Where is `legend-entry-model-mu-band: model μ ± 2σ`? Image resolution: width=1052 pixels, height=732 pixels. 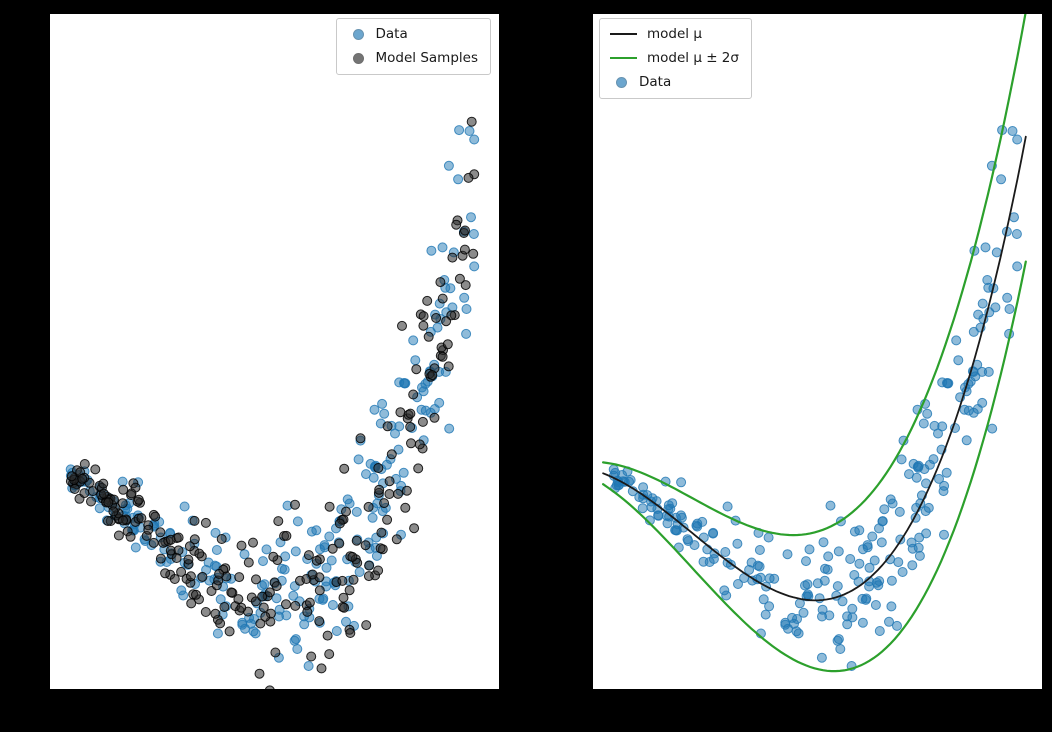 legend-entry-model-mu-band: model μ ± 2σ is located at coordinates (674, 58).